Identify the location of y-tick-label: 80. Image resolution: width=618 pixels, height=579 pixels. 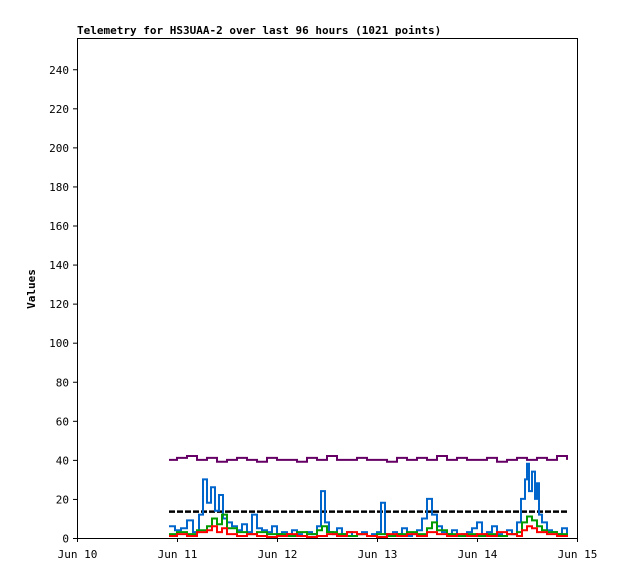
(62, 382).